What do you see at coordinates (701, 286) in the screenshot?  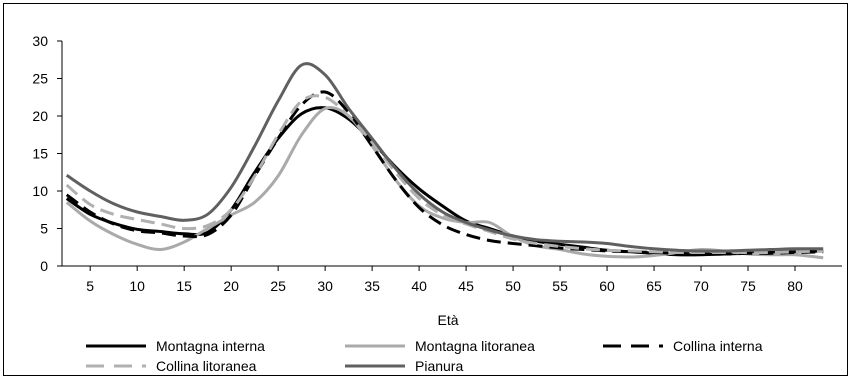 I see `x-tick-label: 70` at bounding box center [701, 286].